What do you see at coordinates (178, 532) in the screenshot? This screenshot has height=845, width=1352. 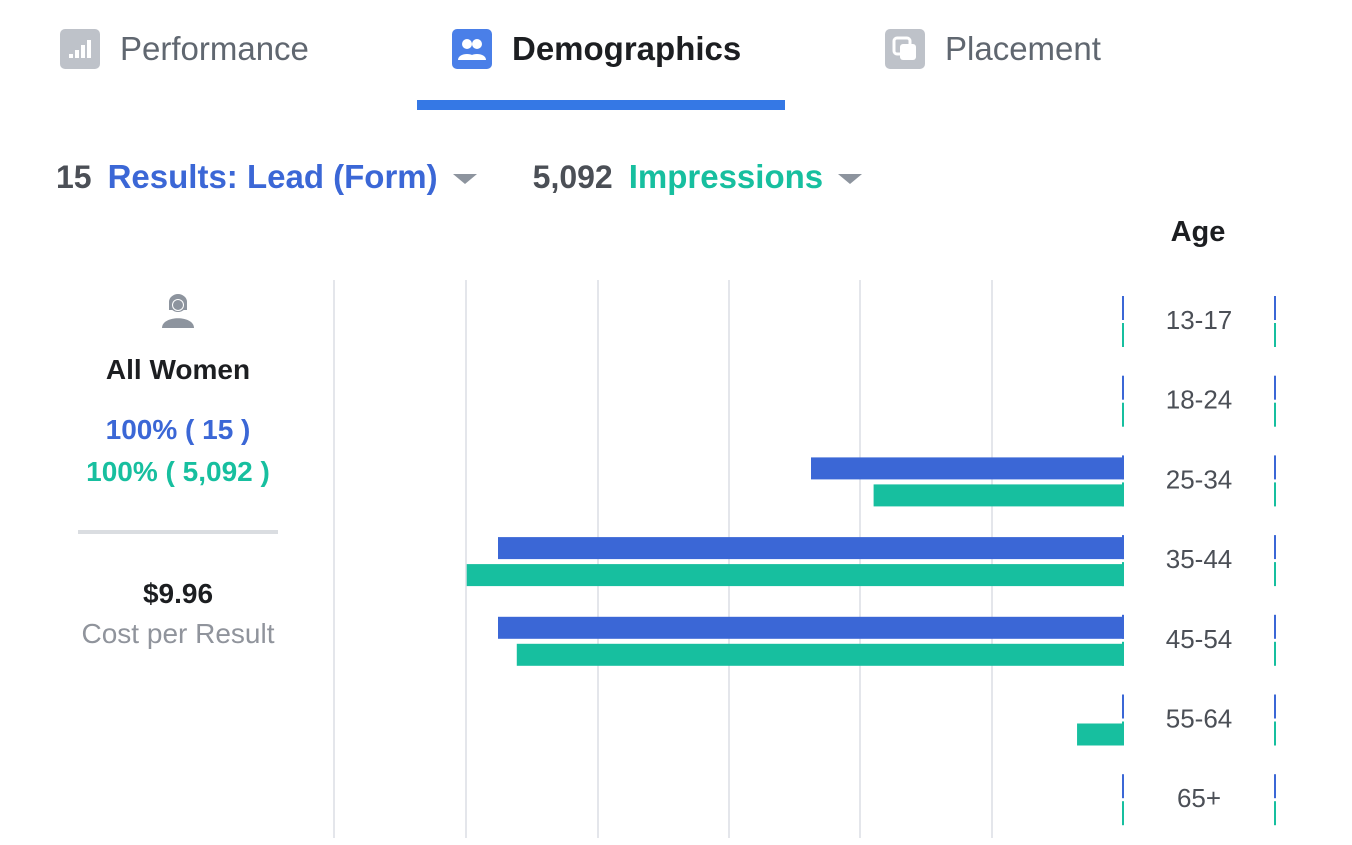 I see `summary-divider` at bounding box center [178, 532].